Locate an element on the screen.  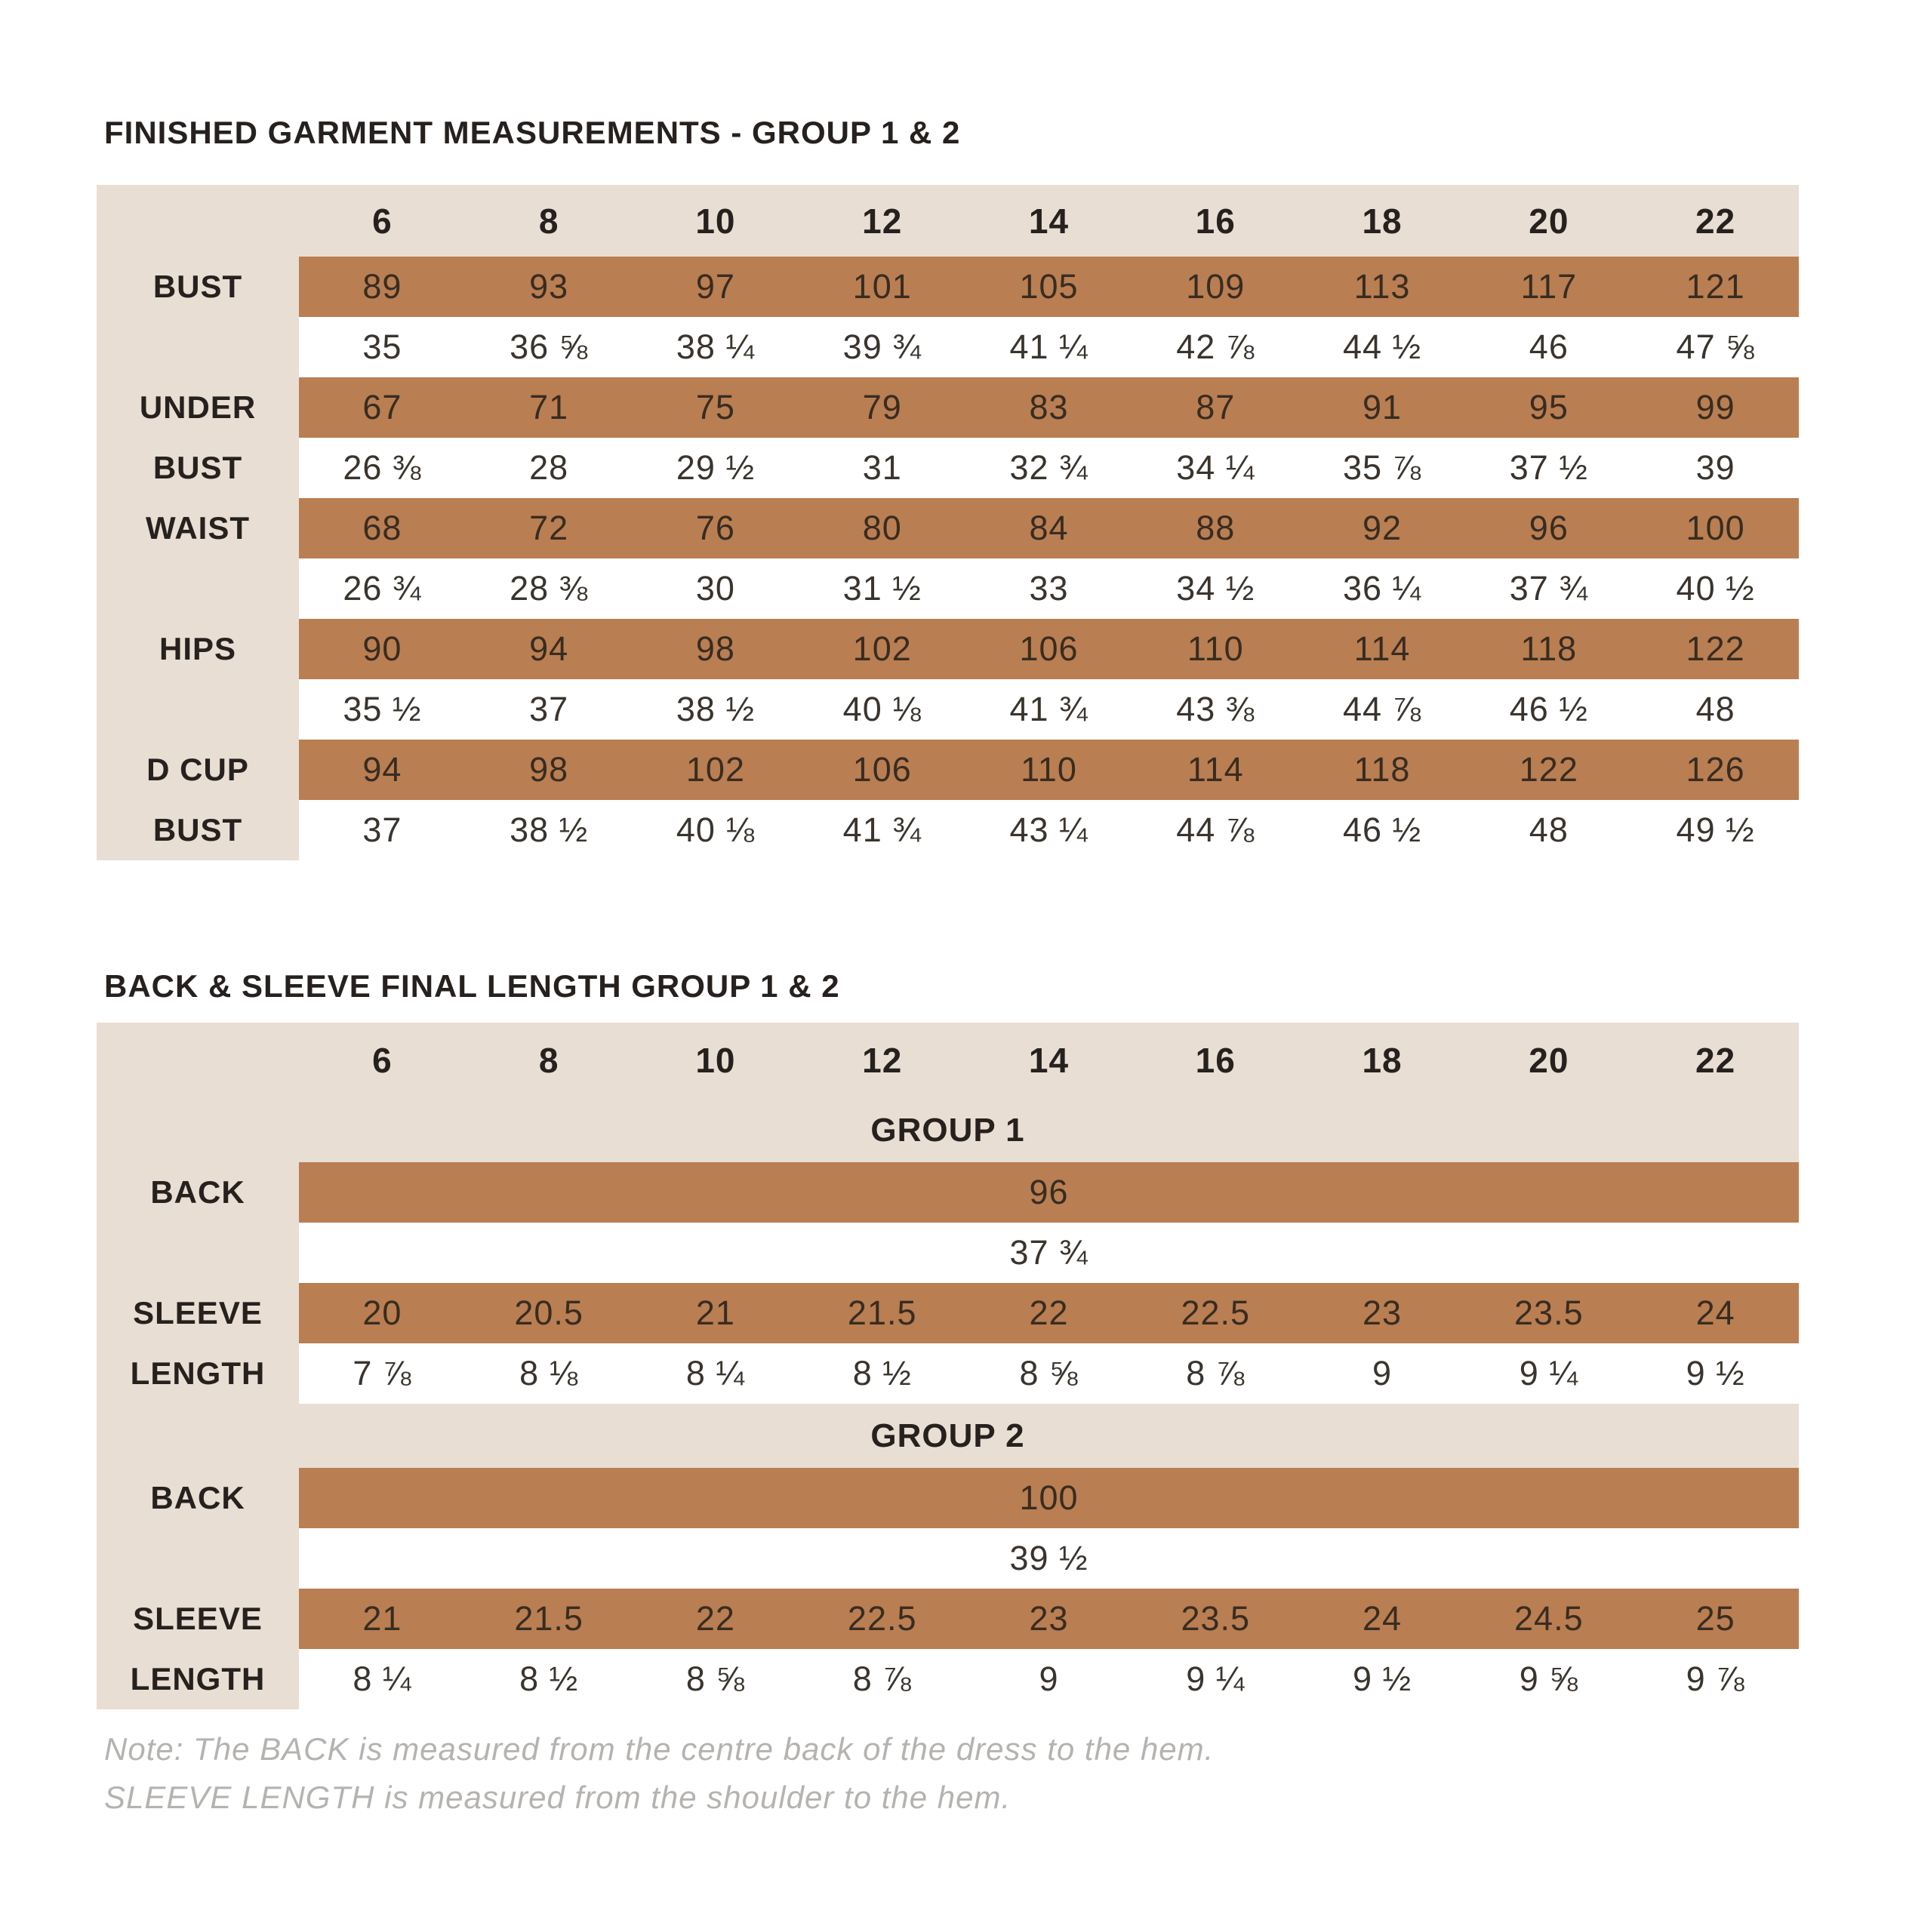
measurement-cell: 97 is located at coordinates (715, 287).